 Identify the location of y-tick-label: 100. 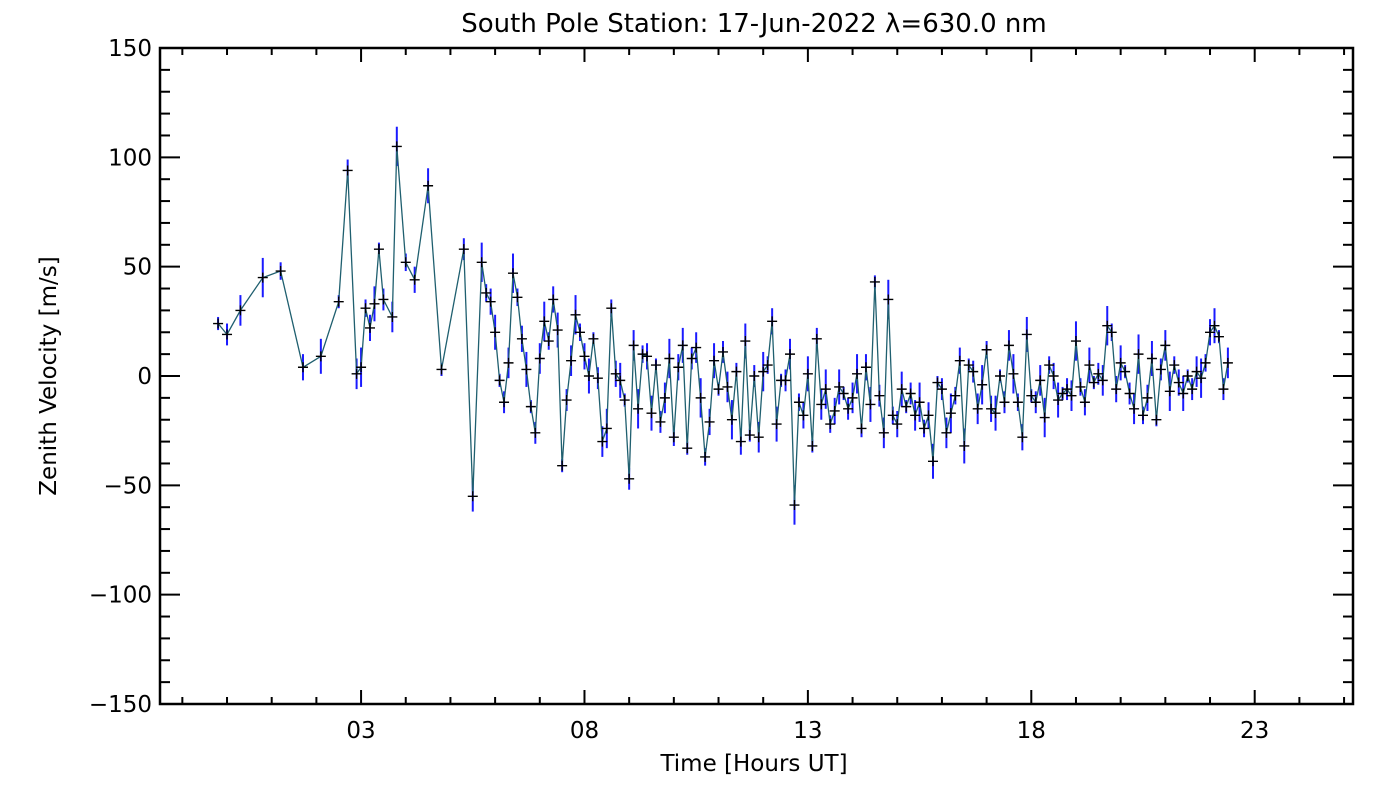
(130, 158).